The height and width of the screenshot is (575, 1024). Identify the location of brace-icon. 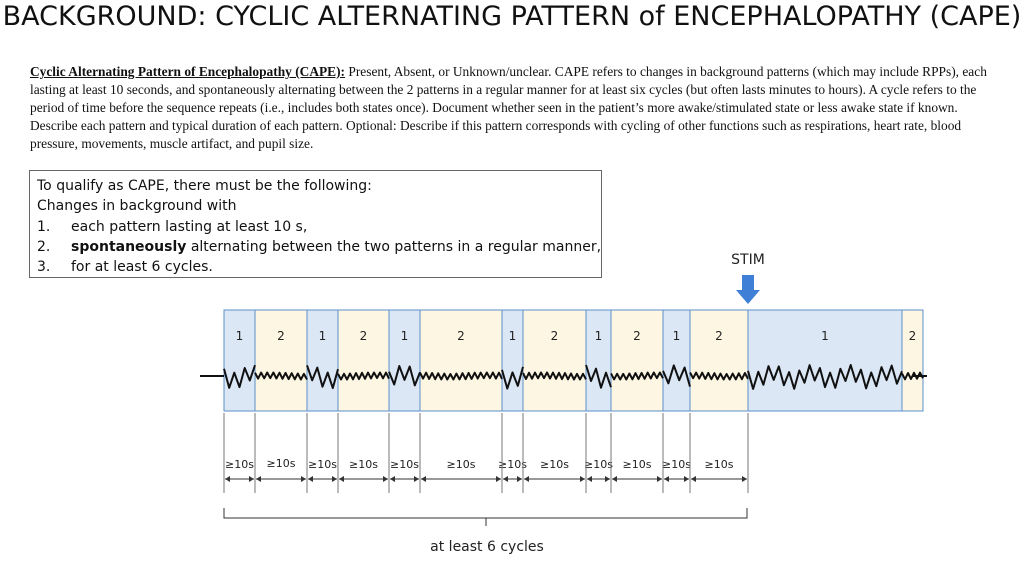
(485, 517).